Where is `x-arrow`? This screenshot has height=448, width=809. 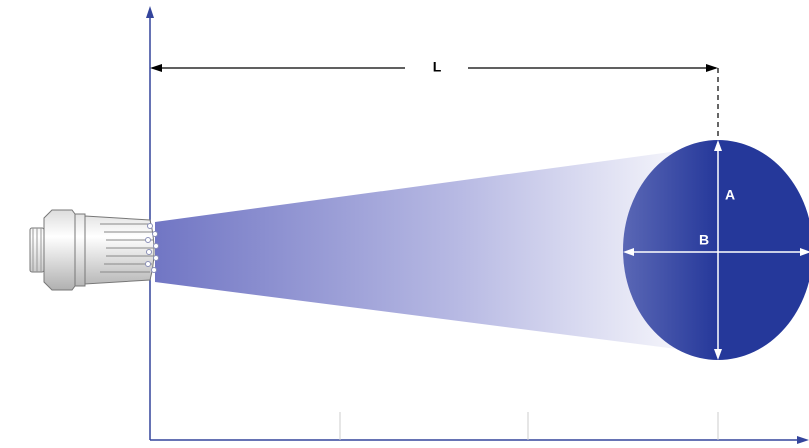 x-arrow is located at coordinates (803, 440).